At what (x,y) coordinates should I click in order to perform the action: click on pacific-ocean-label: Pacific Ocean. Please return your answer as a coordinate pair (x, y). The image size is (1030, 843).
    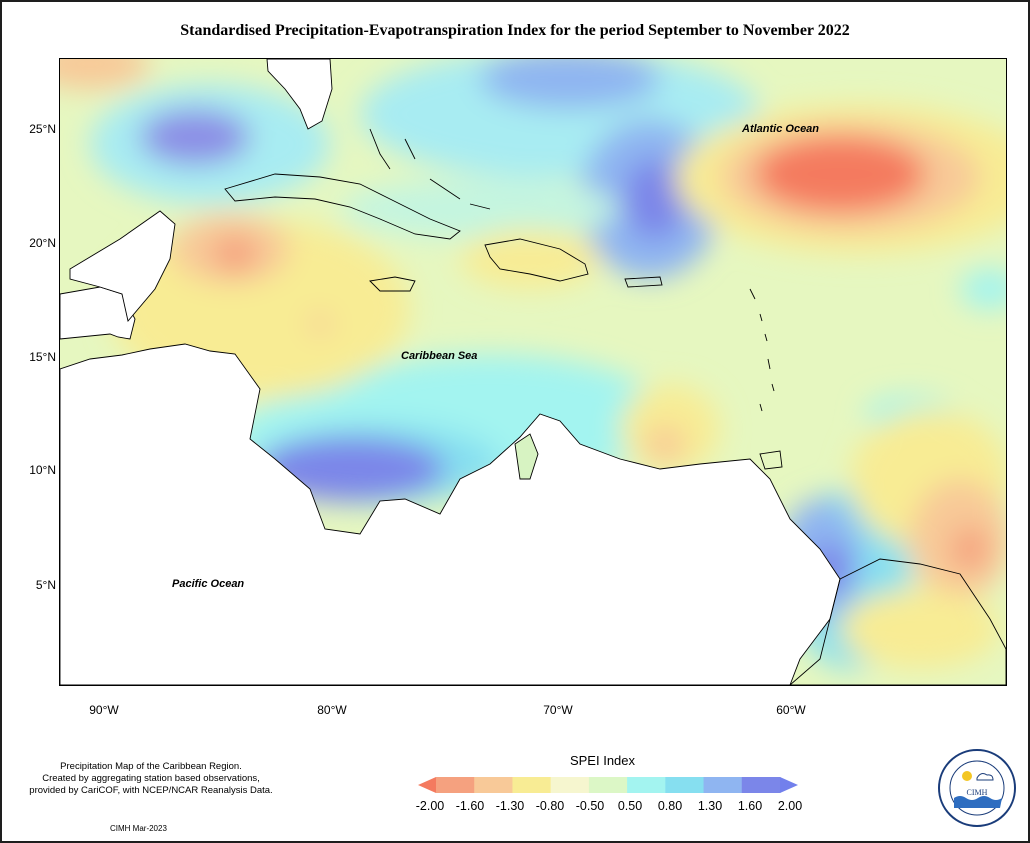
    Looking at the image, I should click on (208, 584).